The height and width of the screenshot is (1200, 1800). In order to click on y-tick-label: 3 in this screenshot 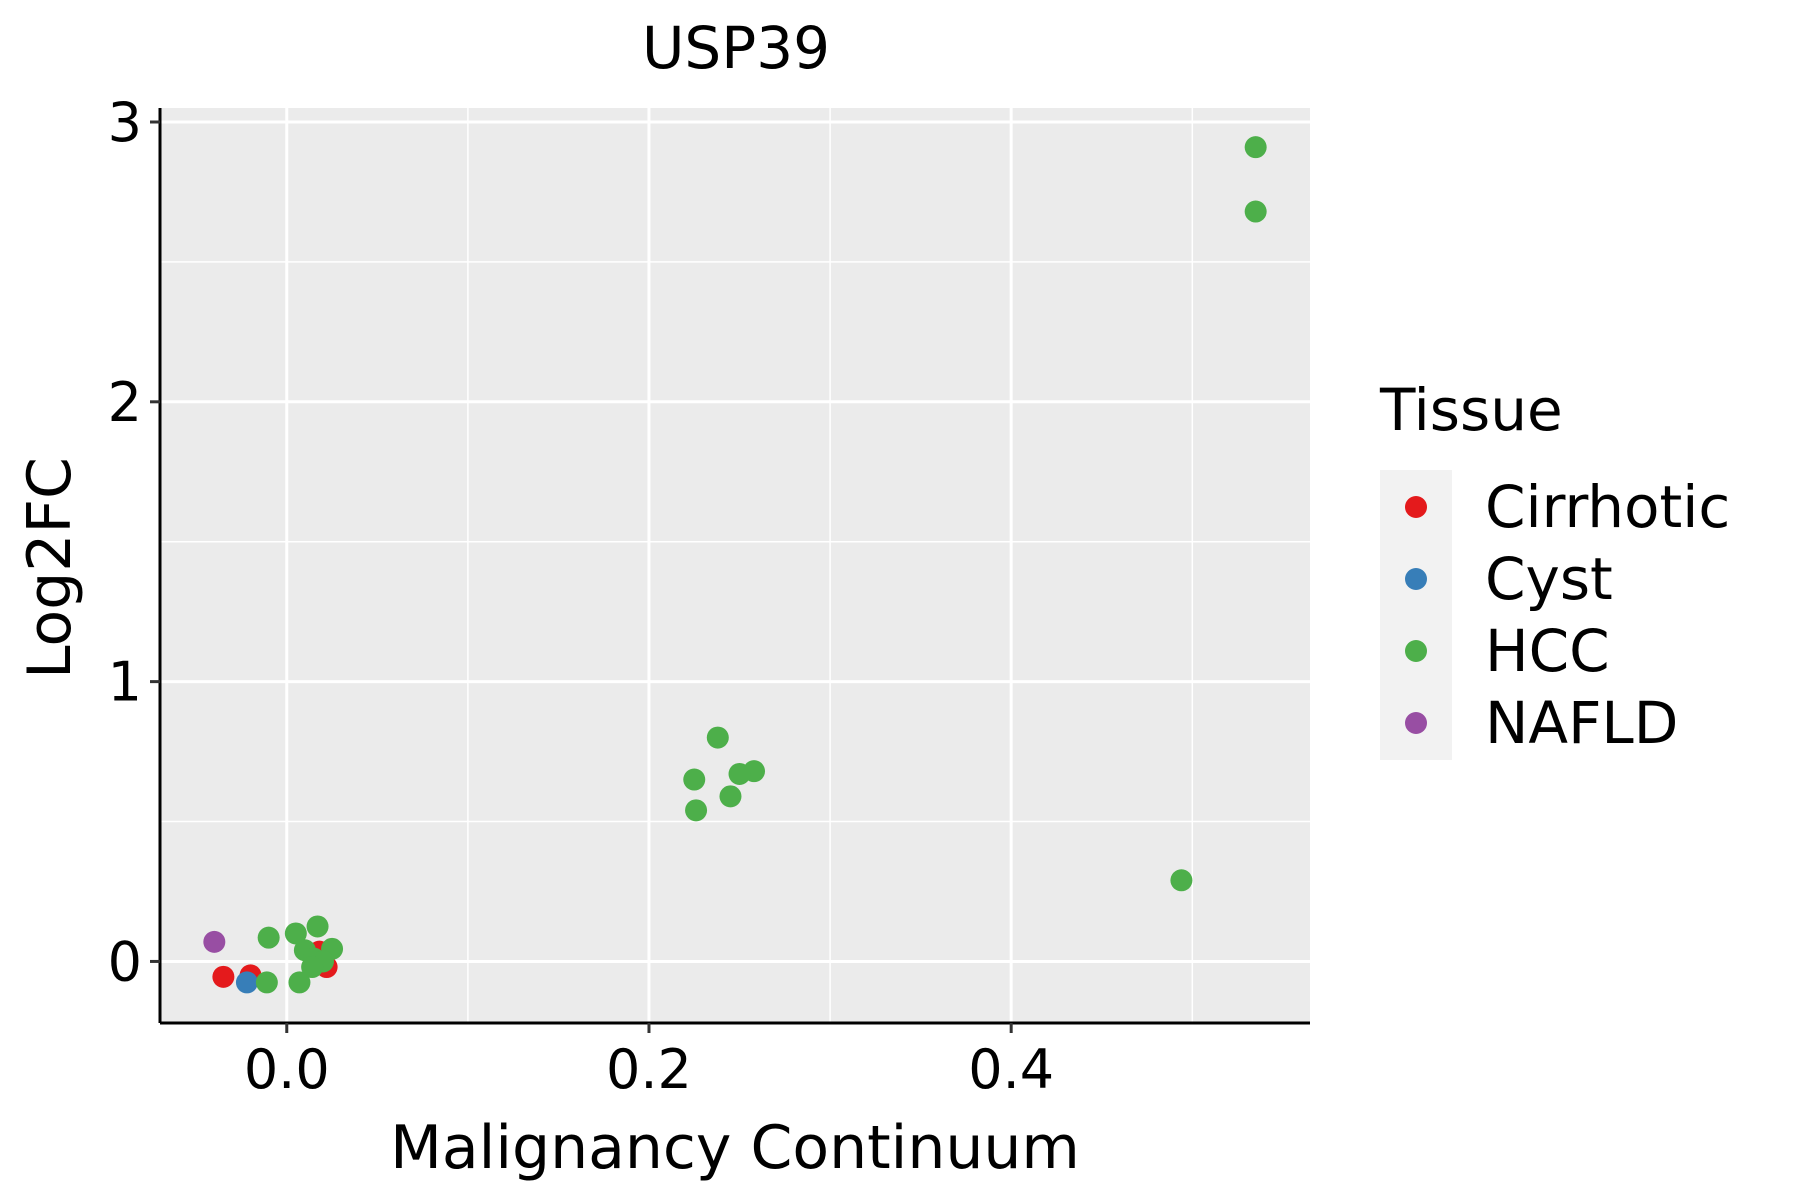, I will do `click(125, 122)`.